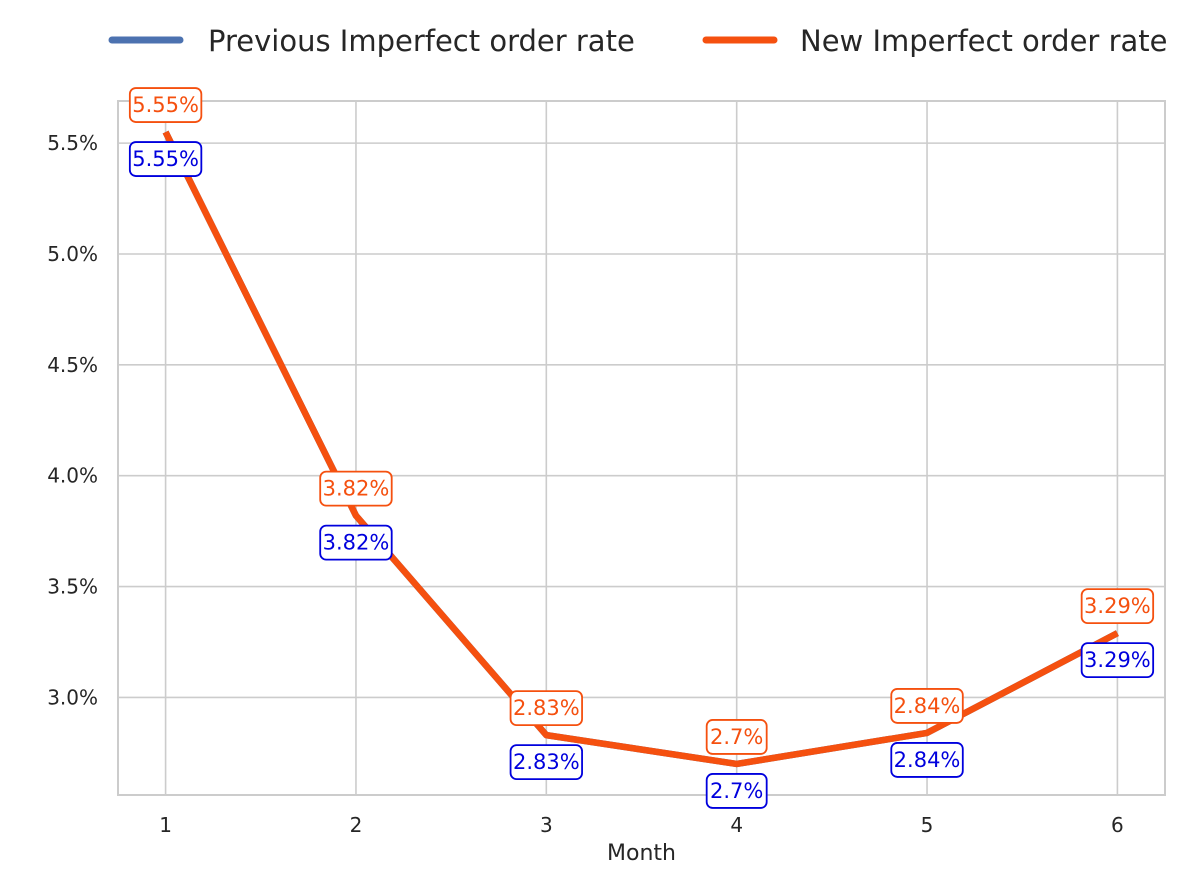 This screenshot has height=881, width=1196. What do you see at coordinates (72, 365) in the screenshot?
I see `y-tick-label: 4.5%` at bounding box center [72, 365].